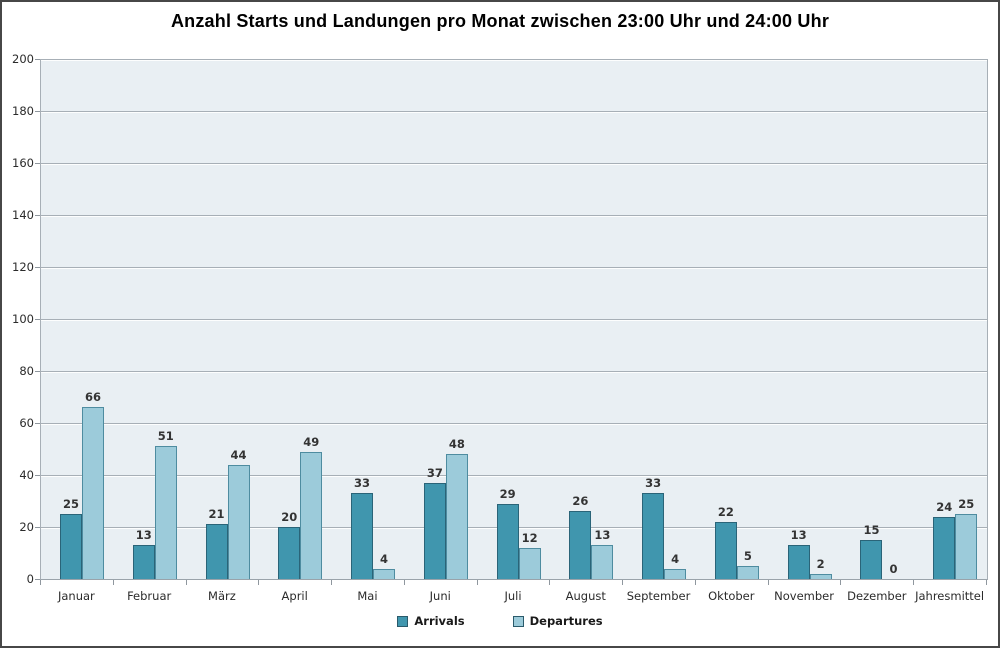 The height and width of the screenshot is (648, 1000). Describe the element at coordinates (725, 550) in the screenshot. I see `bar-arrivals-oktober` at that location.